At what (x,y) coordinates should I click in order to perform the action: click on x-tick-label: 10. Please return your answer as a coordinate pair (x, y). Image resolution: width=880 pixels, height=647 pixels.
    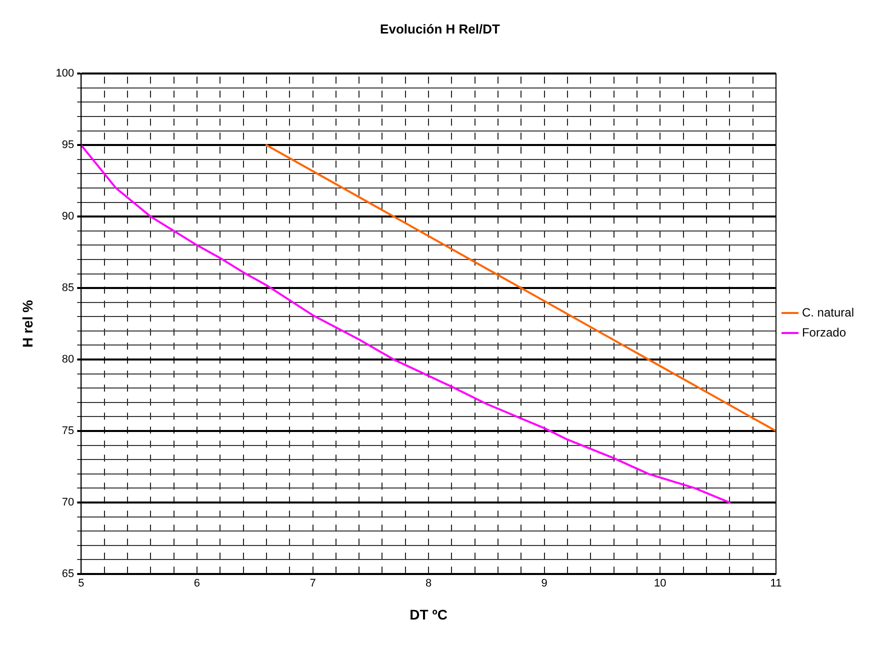
    Looking at the image, I should click on (660, 584).